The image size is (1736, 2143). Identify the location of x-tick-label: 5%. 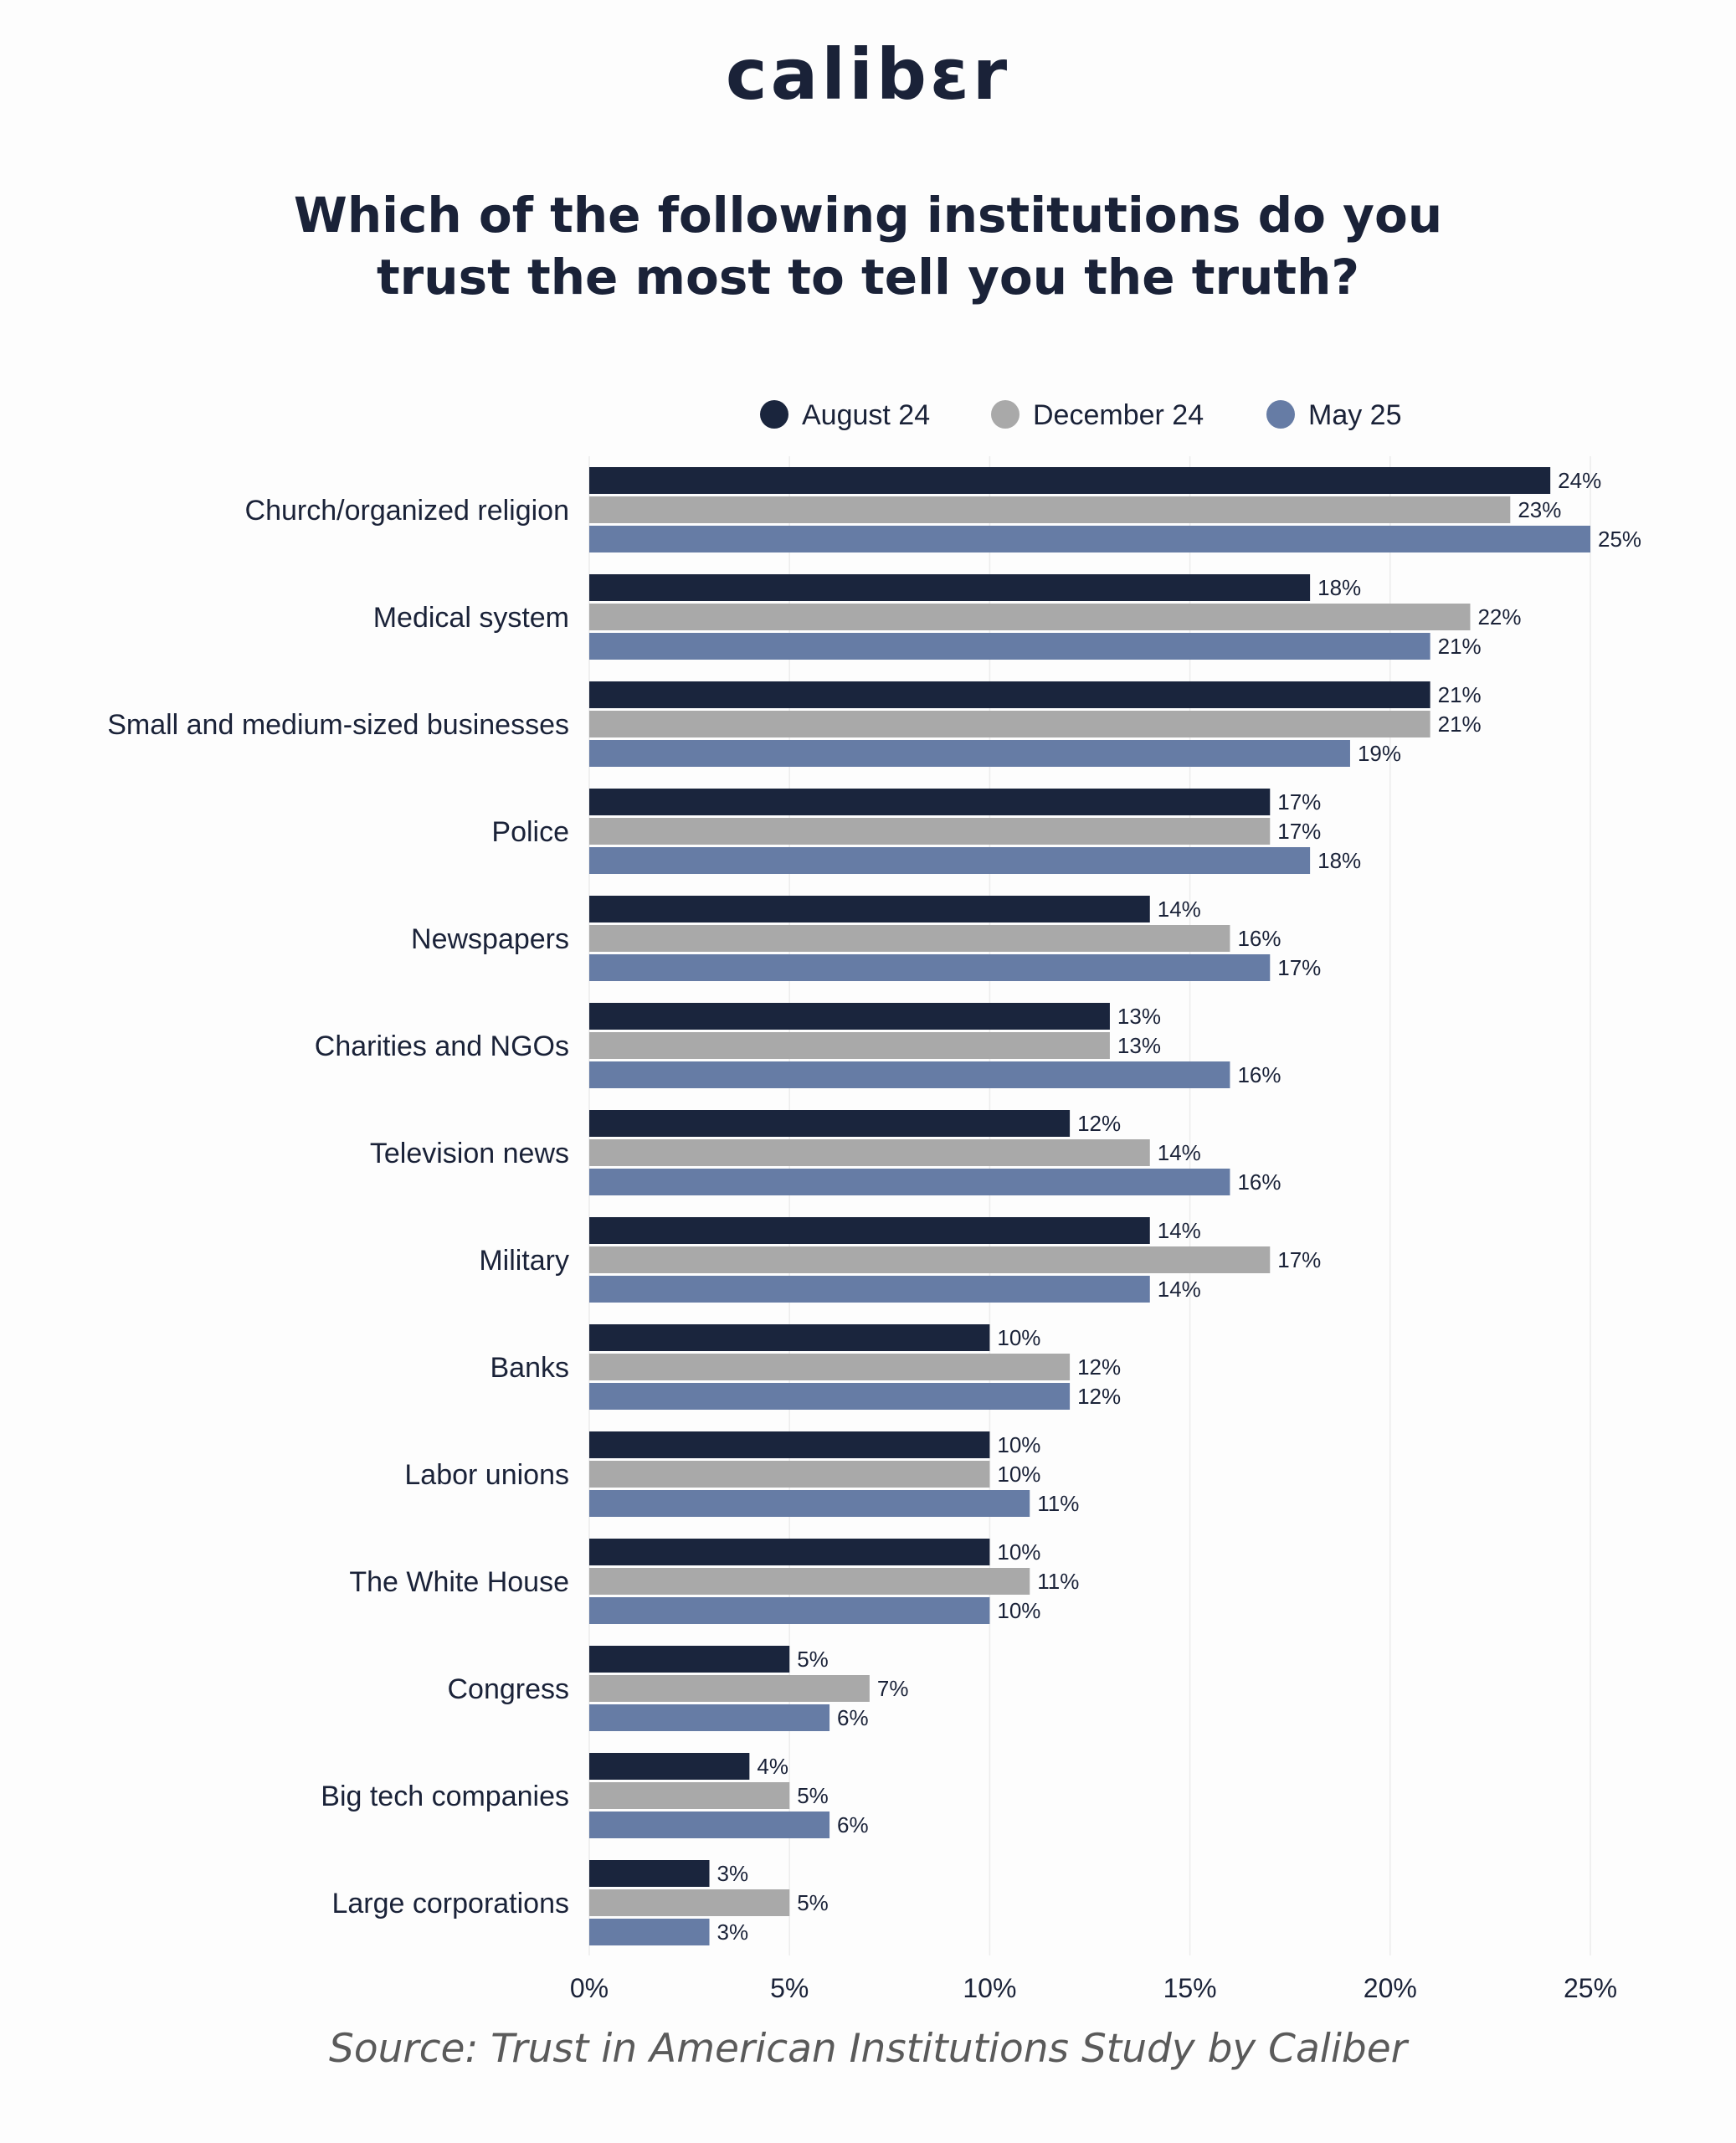
(789, 1988).